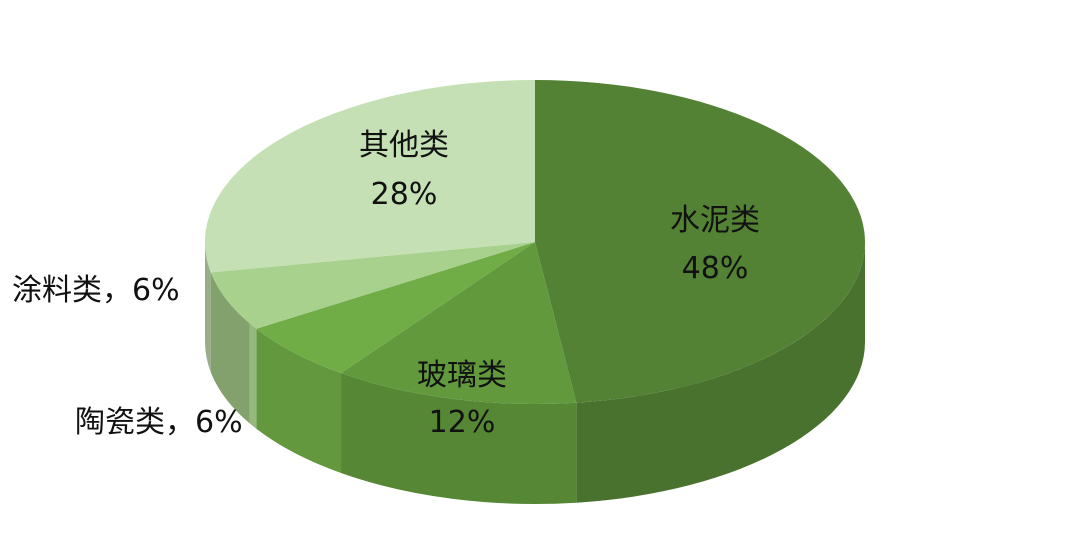  What do you see at coordinates (715, 268) in the screenshot?
I see `label-cement-value: 48%` at bounding box center [715, 268].